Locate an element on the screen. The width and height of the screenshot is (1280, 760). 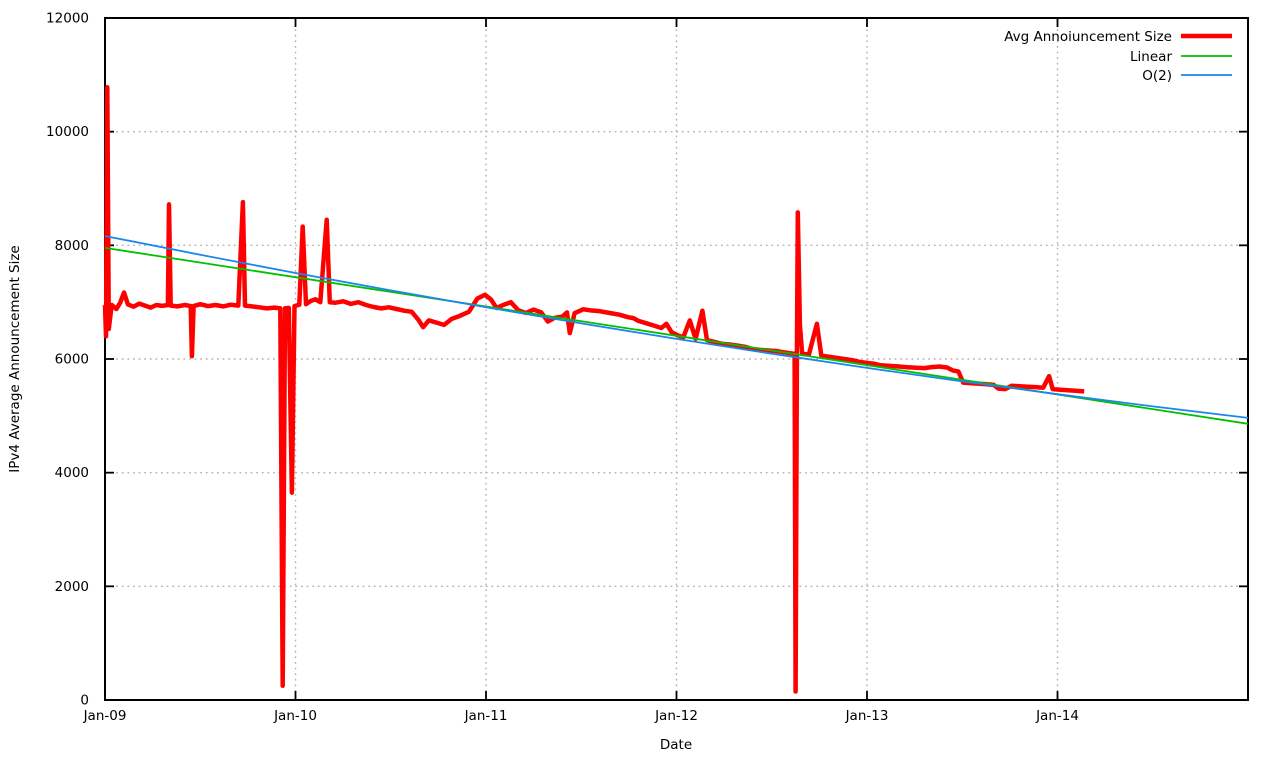
y-tick-label: 12000 is located at coordinates (67, 19).